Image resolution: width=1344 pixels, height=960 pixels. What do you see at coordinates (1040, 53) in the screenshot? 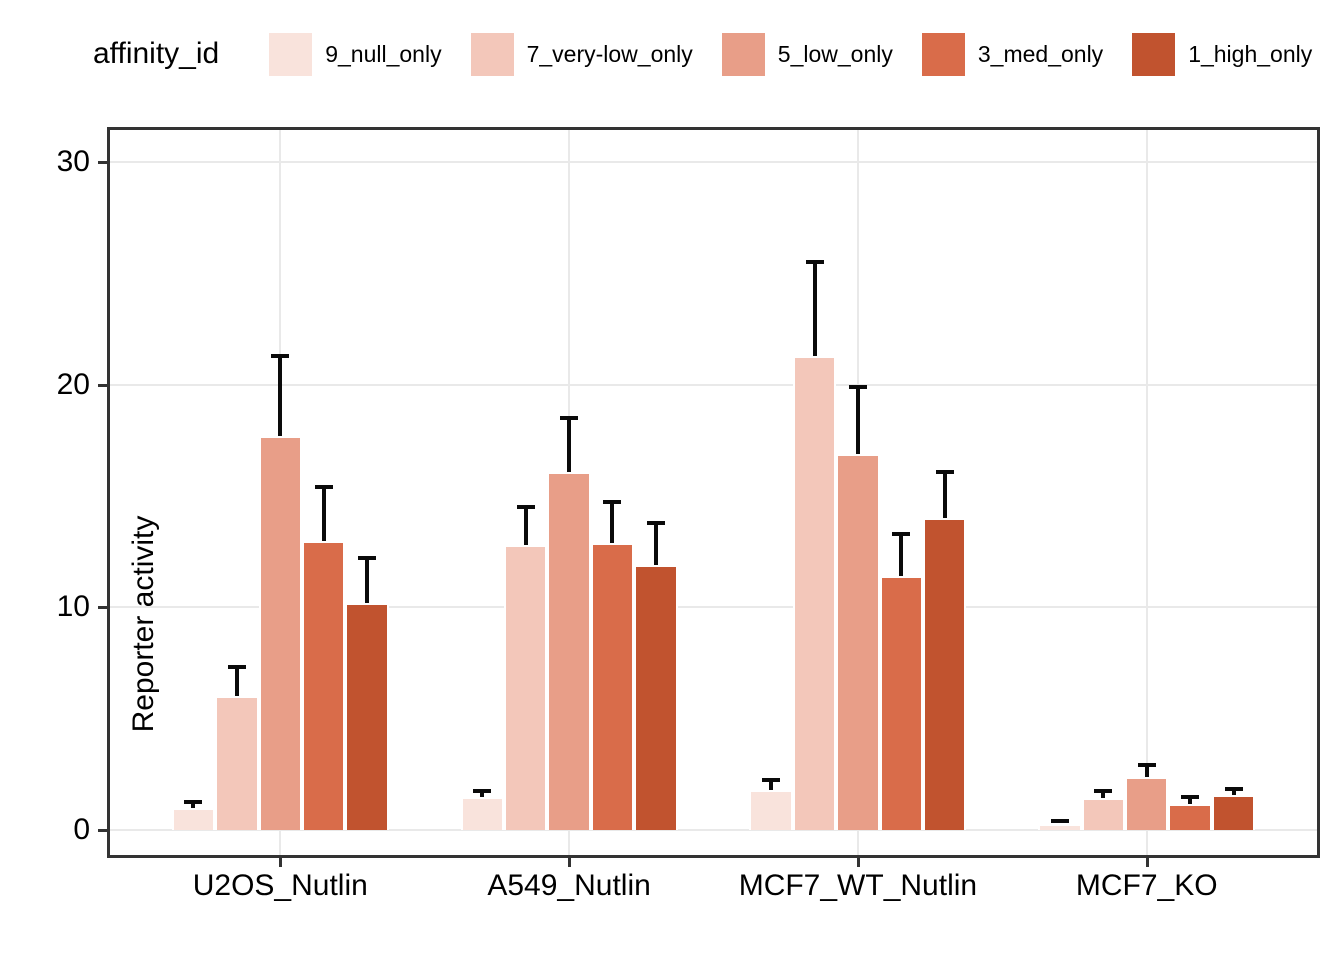
I see `legend-label: 3_med_only` at bounding box center [1040, 53].